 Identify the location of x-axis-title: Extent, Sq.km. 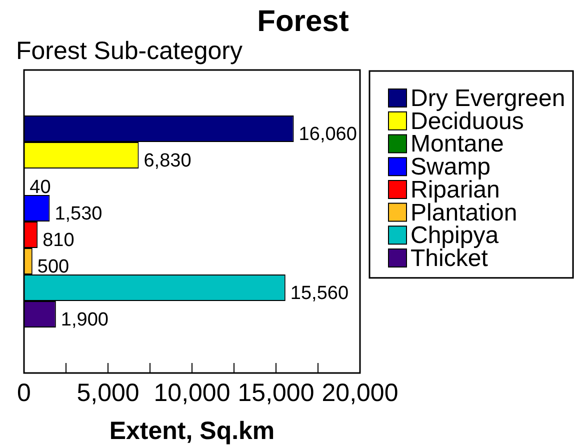
(192, 431).